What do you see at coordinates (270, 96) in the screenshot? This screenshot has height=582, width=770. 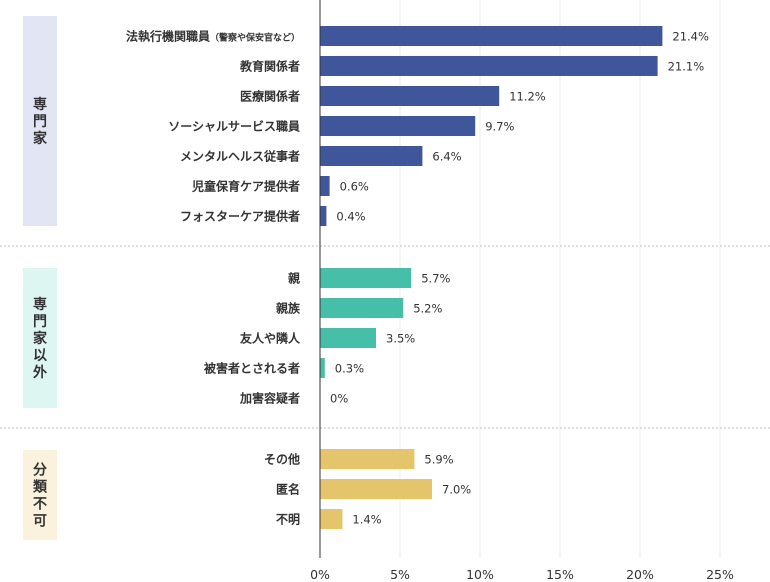 I see `category-label: 医療関係者` at bounding box center [270, 96].